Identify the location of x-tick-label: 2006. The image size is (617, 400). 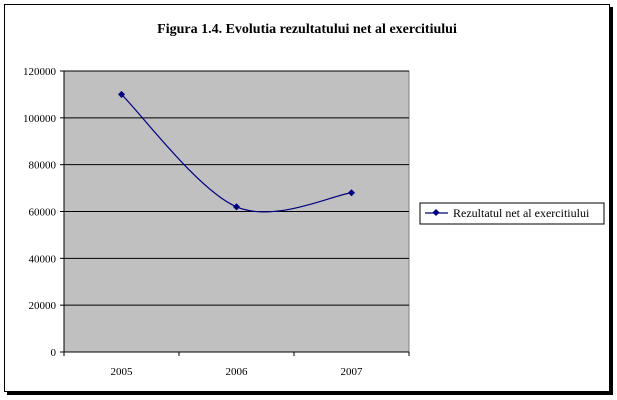
(237, 372).